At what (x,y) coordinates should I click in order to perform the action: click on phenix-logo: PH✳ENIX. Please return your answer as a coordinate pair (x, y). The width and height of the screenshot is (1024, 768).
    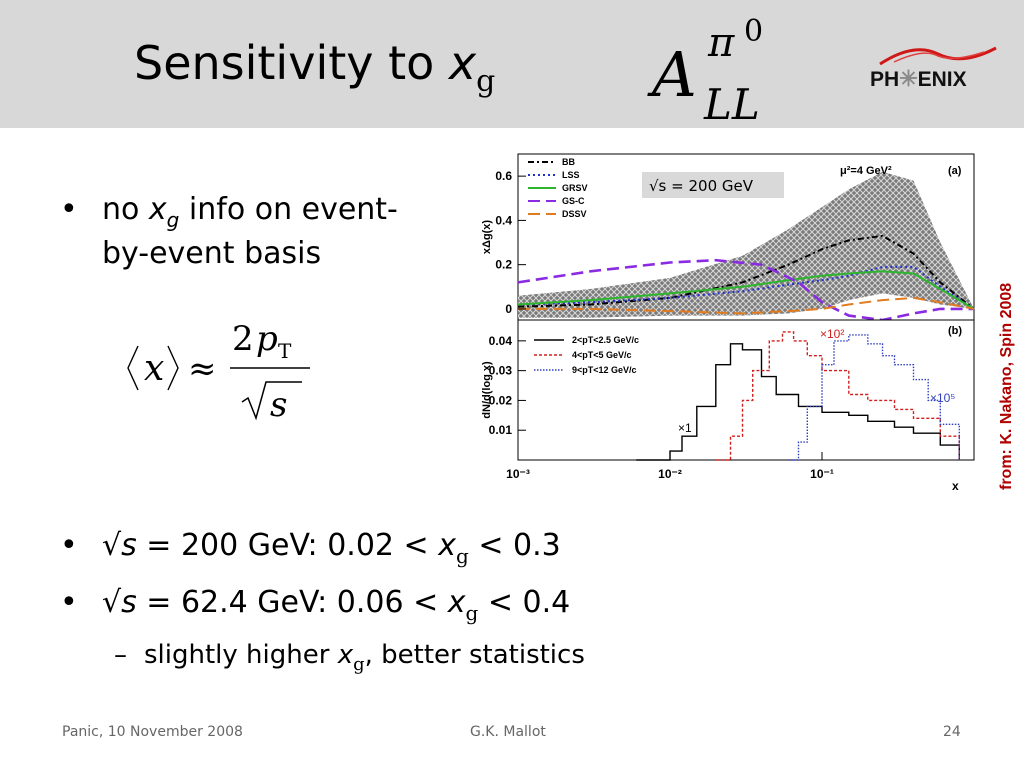
    Looking at the image, I should click on (938, 70).